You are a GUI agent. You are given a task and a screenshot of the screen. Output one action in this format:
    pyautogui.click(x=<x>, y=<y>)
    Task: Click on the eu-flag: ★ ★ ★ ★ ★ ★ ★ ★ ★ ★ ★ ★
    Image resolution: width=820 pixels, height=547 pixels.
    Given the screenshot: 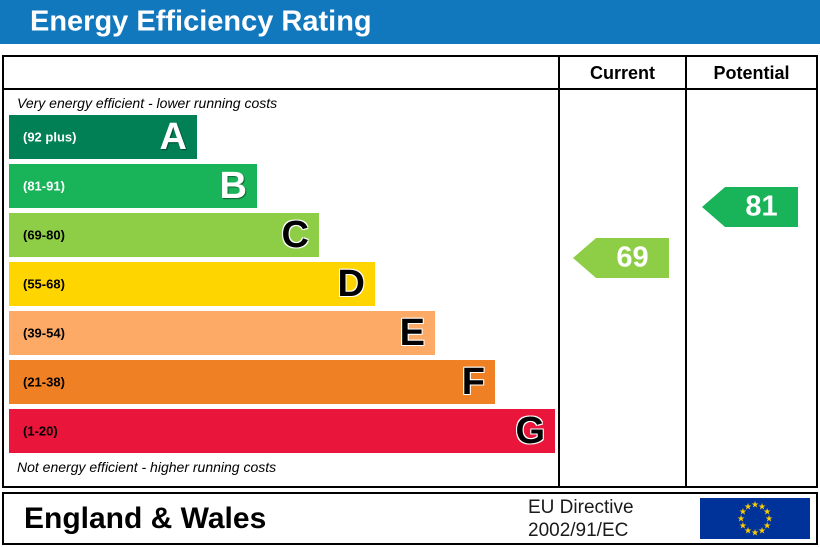 What is the action you would take?
    pyautogui.click(x=755, y=518)
    